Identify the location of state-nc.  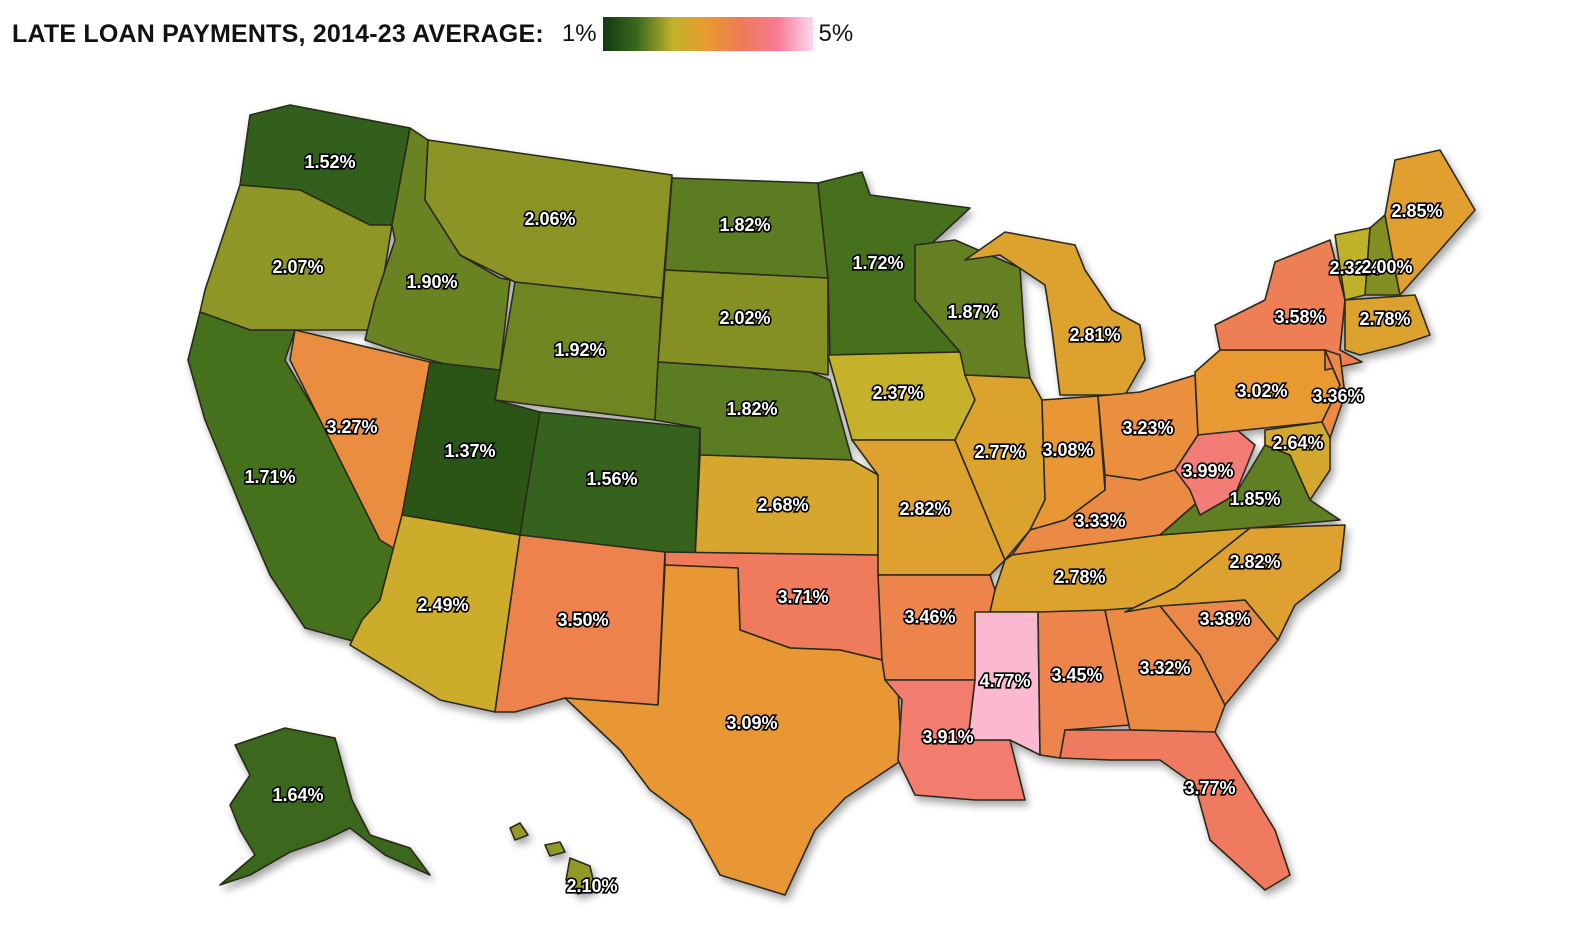
(1235, 582).